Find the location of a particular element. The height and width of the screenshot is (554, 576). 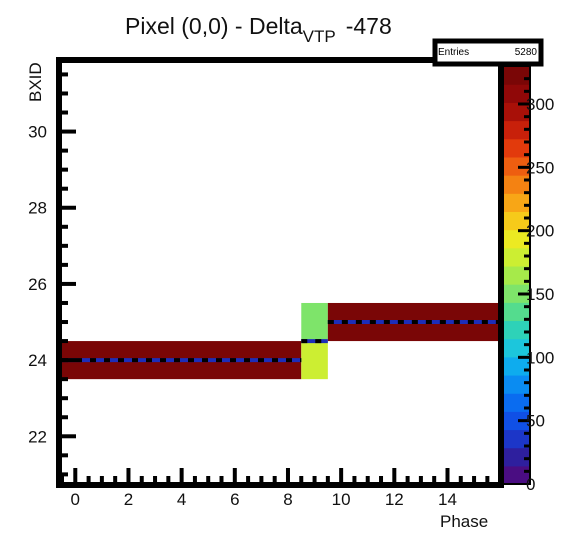

y-axis-label: BXID is located at coordinates (35, 82).